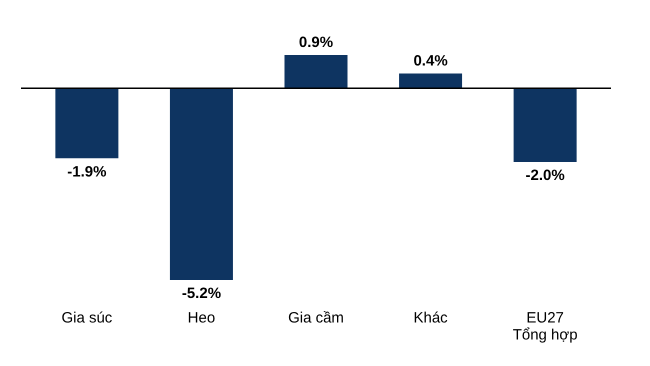 The width and height of the screenshot is (650, 366). What do you see at coordinates (202, 318) in the screenshot?
I see `x-tick-label: Heo` at bounding box center [202, 318].